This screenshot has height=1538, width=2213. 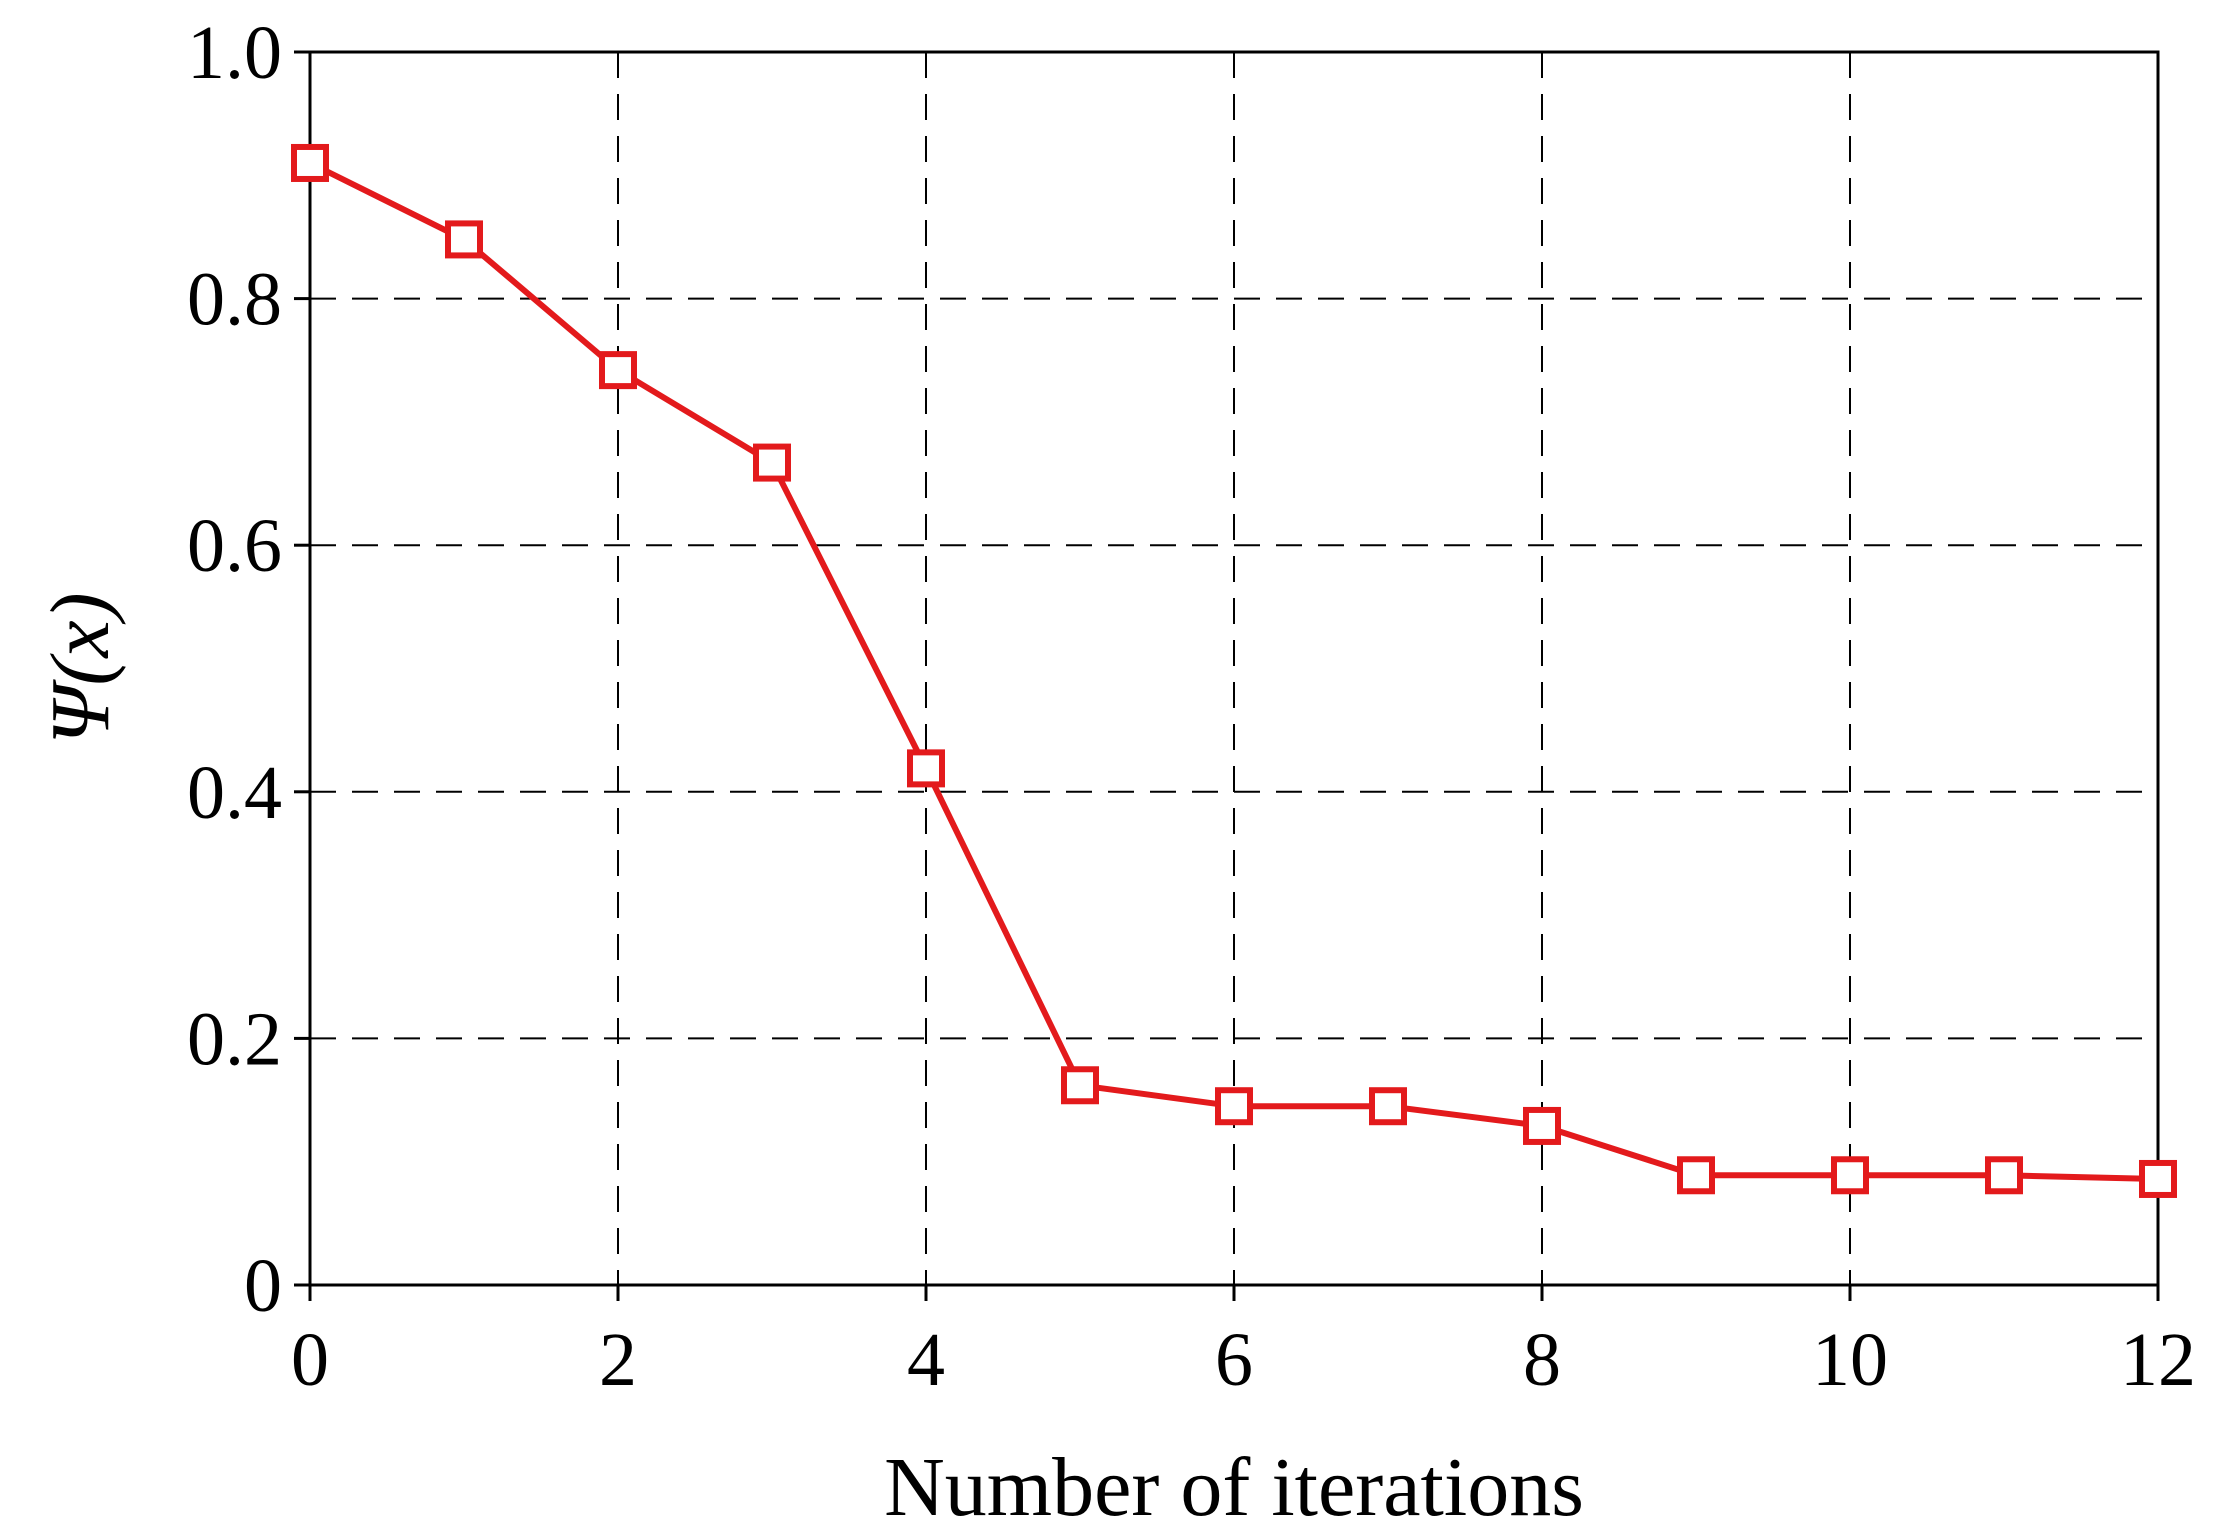 What do you see at coordinates (926, 1360) in the screenshot?
I see `x-tick-label: 4` at bounding box center [926, 1360].